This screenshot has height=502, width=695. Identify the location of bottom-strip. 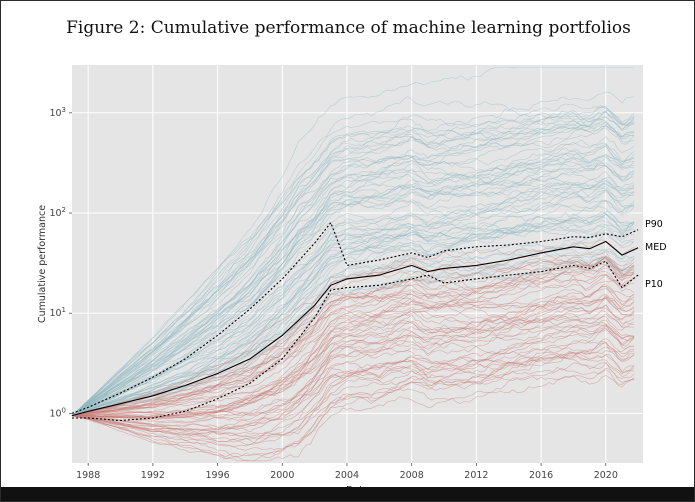
(347, 494).